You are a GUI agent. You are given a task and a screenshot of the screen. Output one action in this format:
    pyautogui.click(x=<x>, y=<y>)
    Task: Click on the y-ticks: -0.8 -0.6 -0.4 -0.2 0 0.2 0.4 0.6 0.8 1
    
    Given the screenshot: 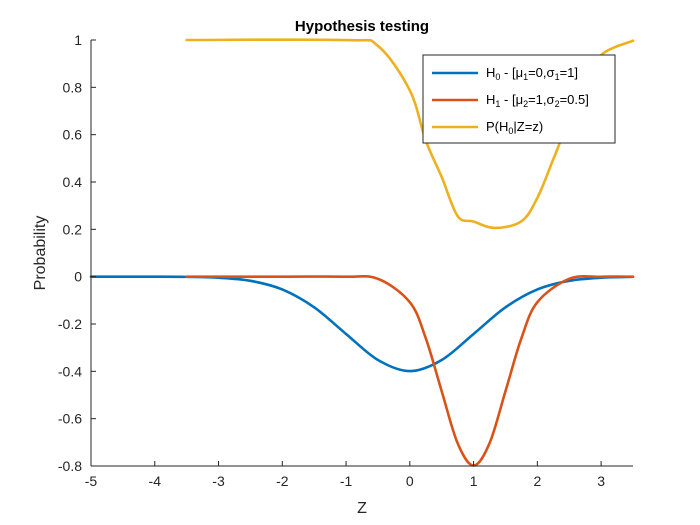 What is the action you would take?
    pyautogui.click(x=77, y=253)
    